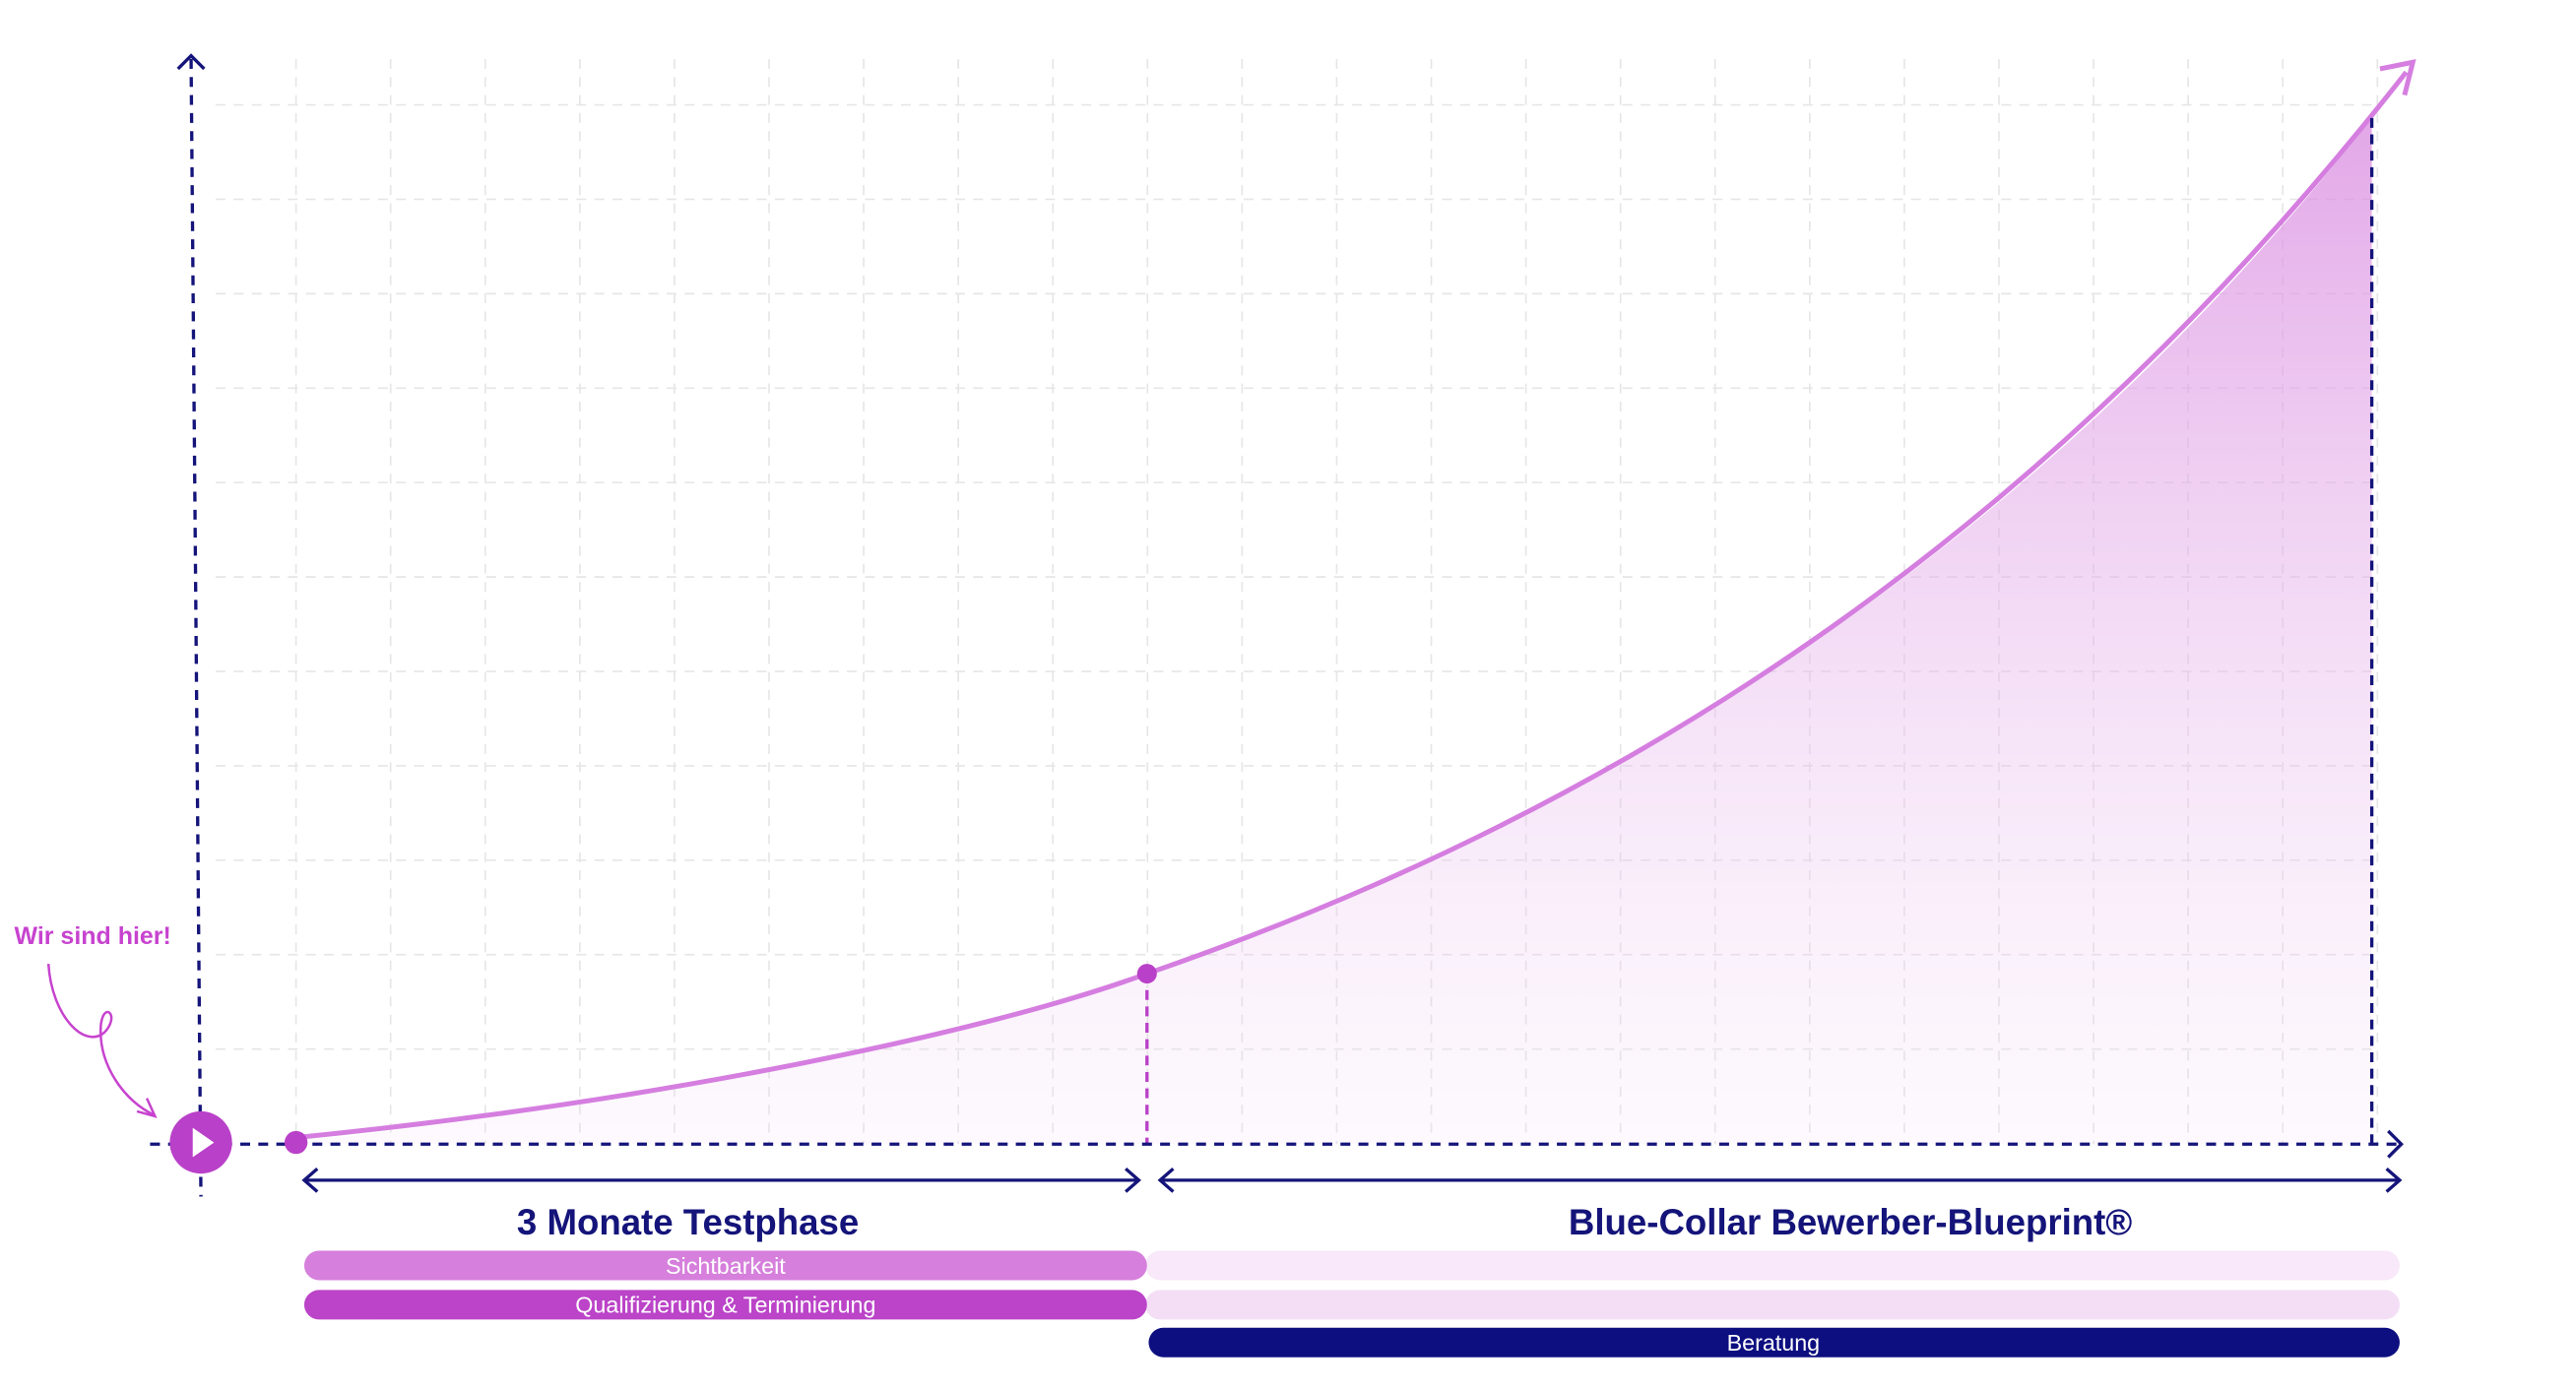  Describe the element at coordinates (1352, 1180) in the screenshot. I see `phase-arrows` at that location.